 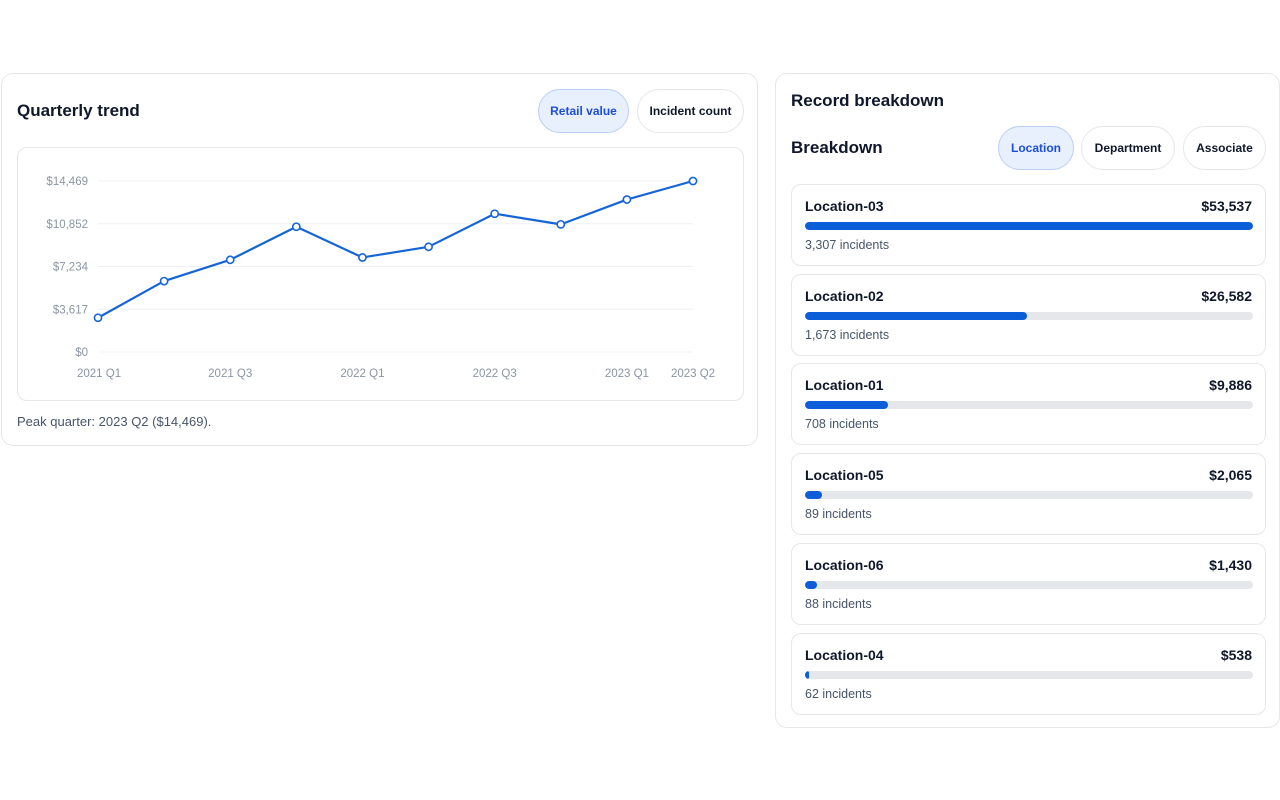 I want to click on breakdown-subtitle: Breakdown, so click(x=837, y=147).